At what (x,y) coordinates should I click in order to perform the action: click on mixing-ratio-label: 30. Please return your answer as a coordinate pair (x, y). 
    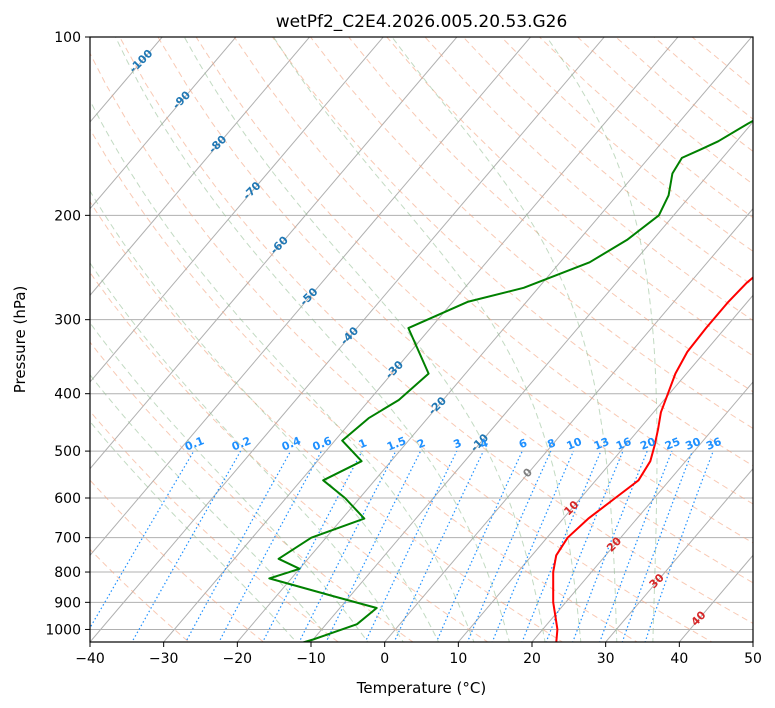
    Looking at the image, I should click on (693, 444).